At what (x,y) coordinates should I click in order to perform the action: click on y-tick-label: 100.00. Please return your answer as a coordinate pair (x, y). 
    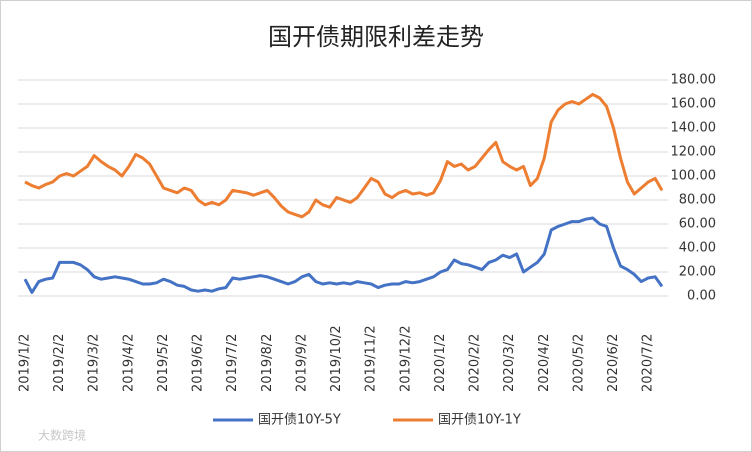
    Looking at the image, I should click on (694, 176).